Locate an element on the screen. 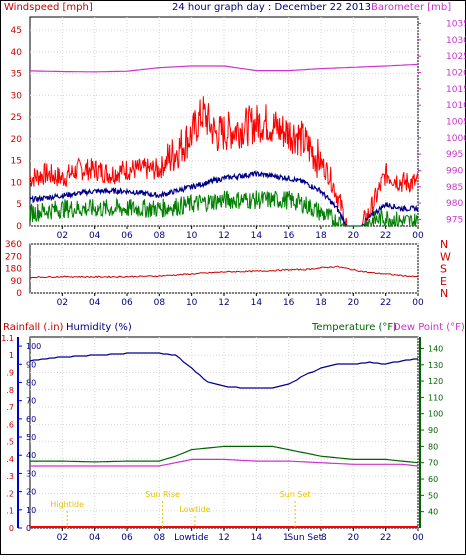 The height and width of the screenshot is (560, 466). wind-y-tick-label: 15 is located at coordinates (16, 162).